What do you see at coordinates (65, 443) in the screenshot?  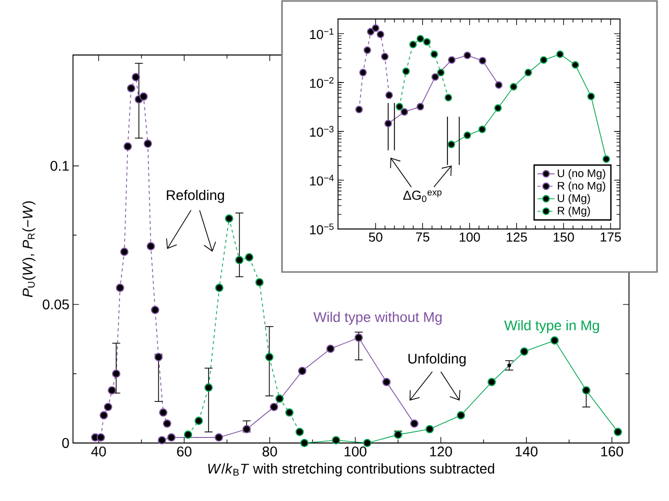 I see `y-tick-label: 0` at bounding box center [65, 443].